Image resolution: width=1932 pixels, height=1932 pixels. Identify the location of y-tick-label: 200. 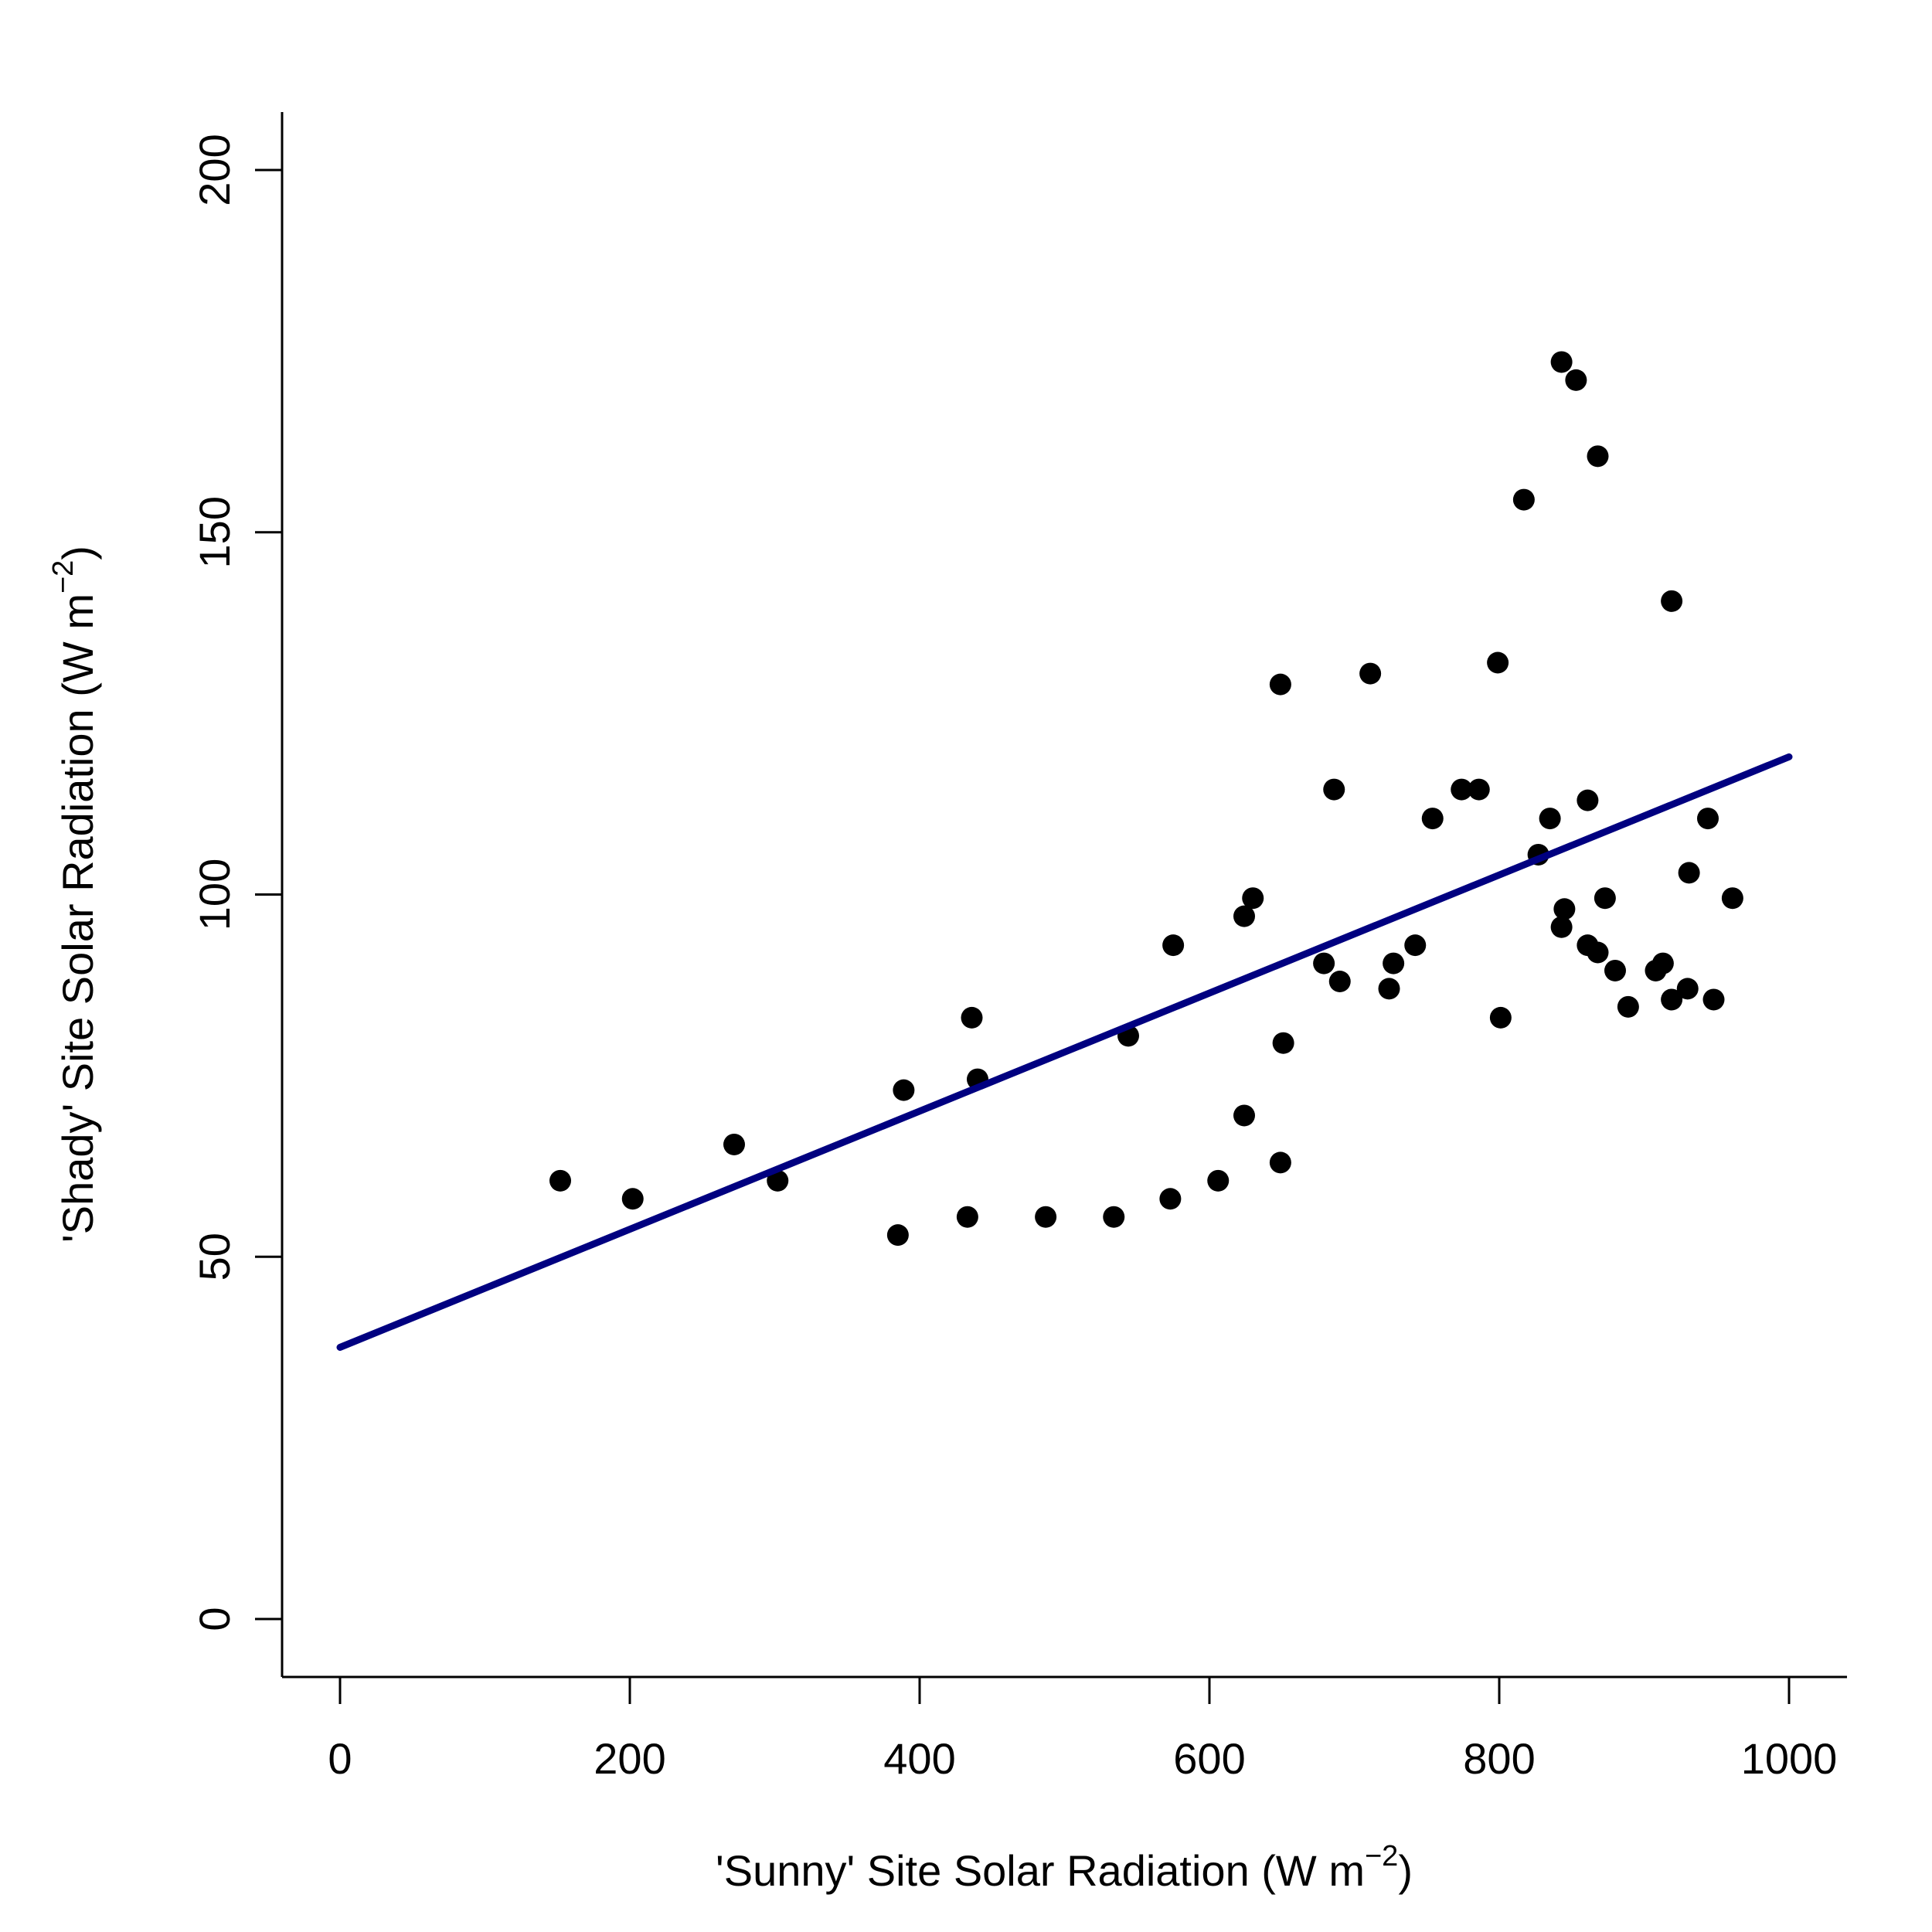
(214, 170).